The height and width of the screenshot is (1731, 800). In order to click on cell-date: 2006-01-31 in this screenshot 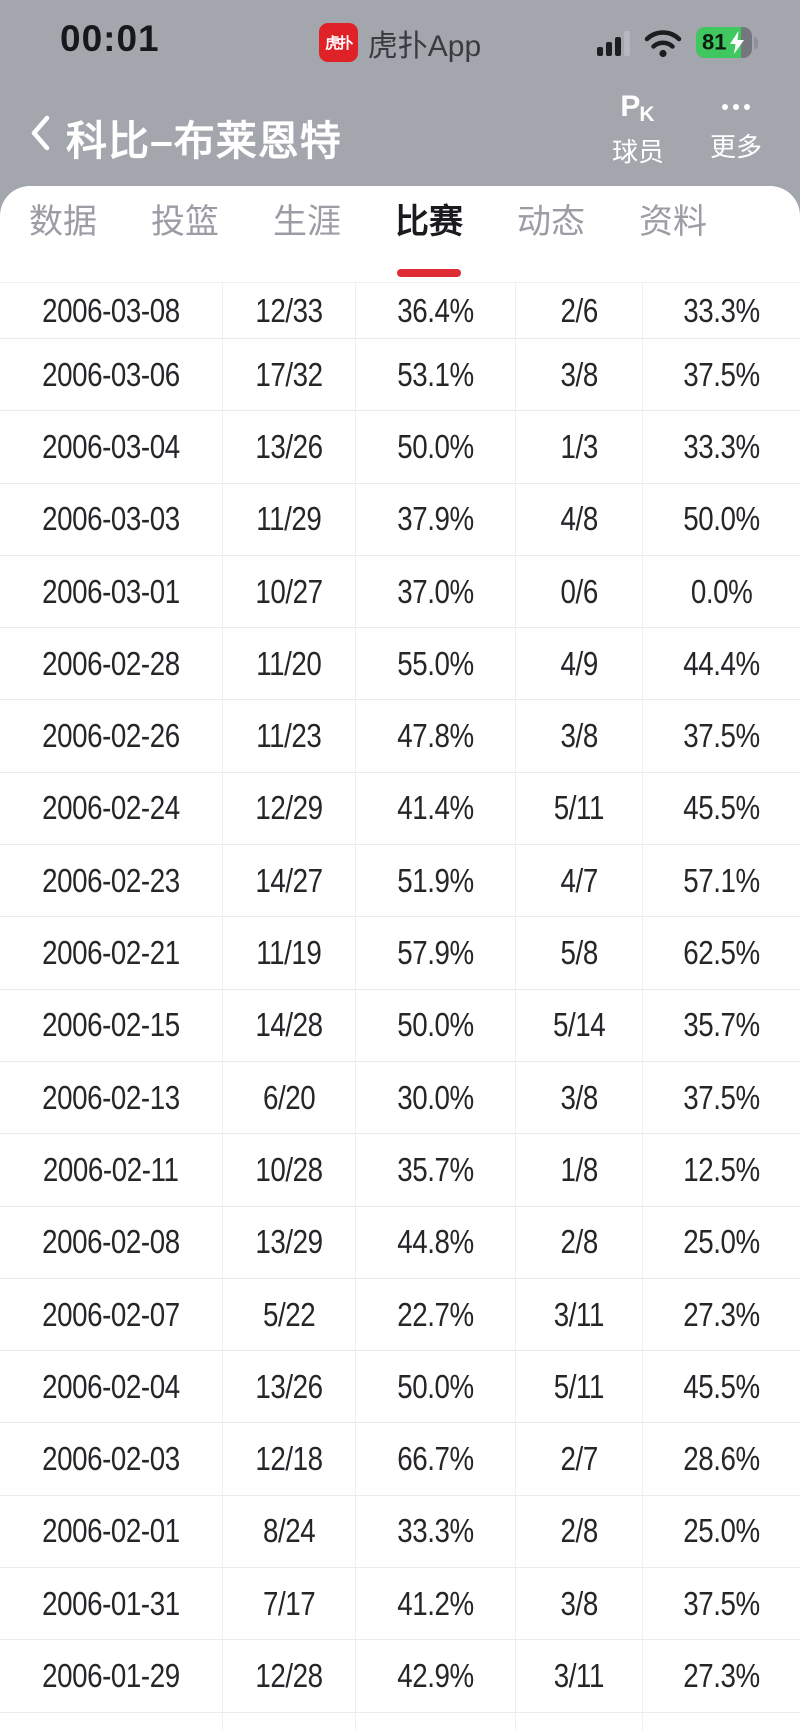, I will do `click(111, 1604)`.